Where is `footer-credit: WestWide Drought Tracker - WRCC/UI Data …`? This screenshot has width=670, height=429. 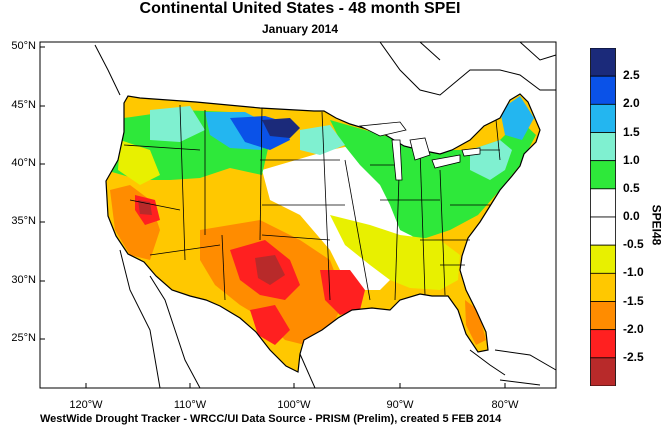
footer-credit: WestWide Drought Tracker - WRCC/UI Data … is located at coordinates (271, 419).